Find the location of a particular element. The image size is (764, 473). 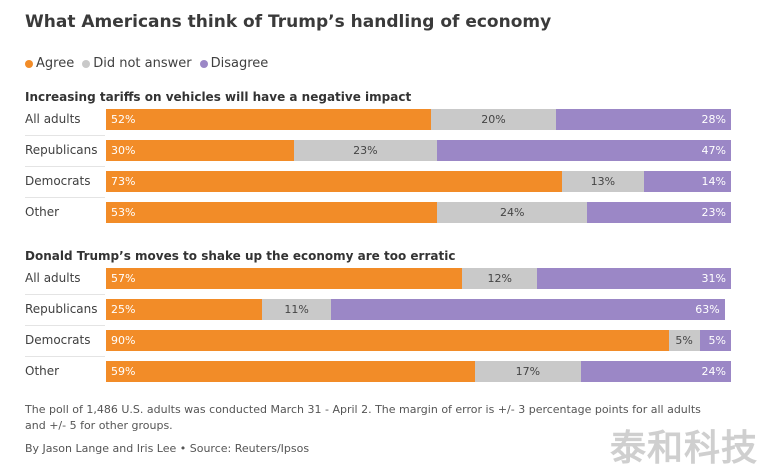

bar-segment-not-answered: 24% is located at coordinates (512, 212).